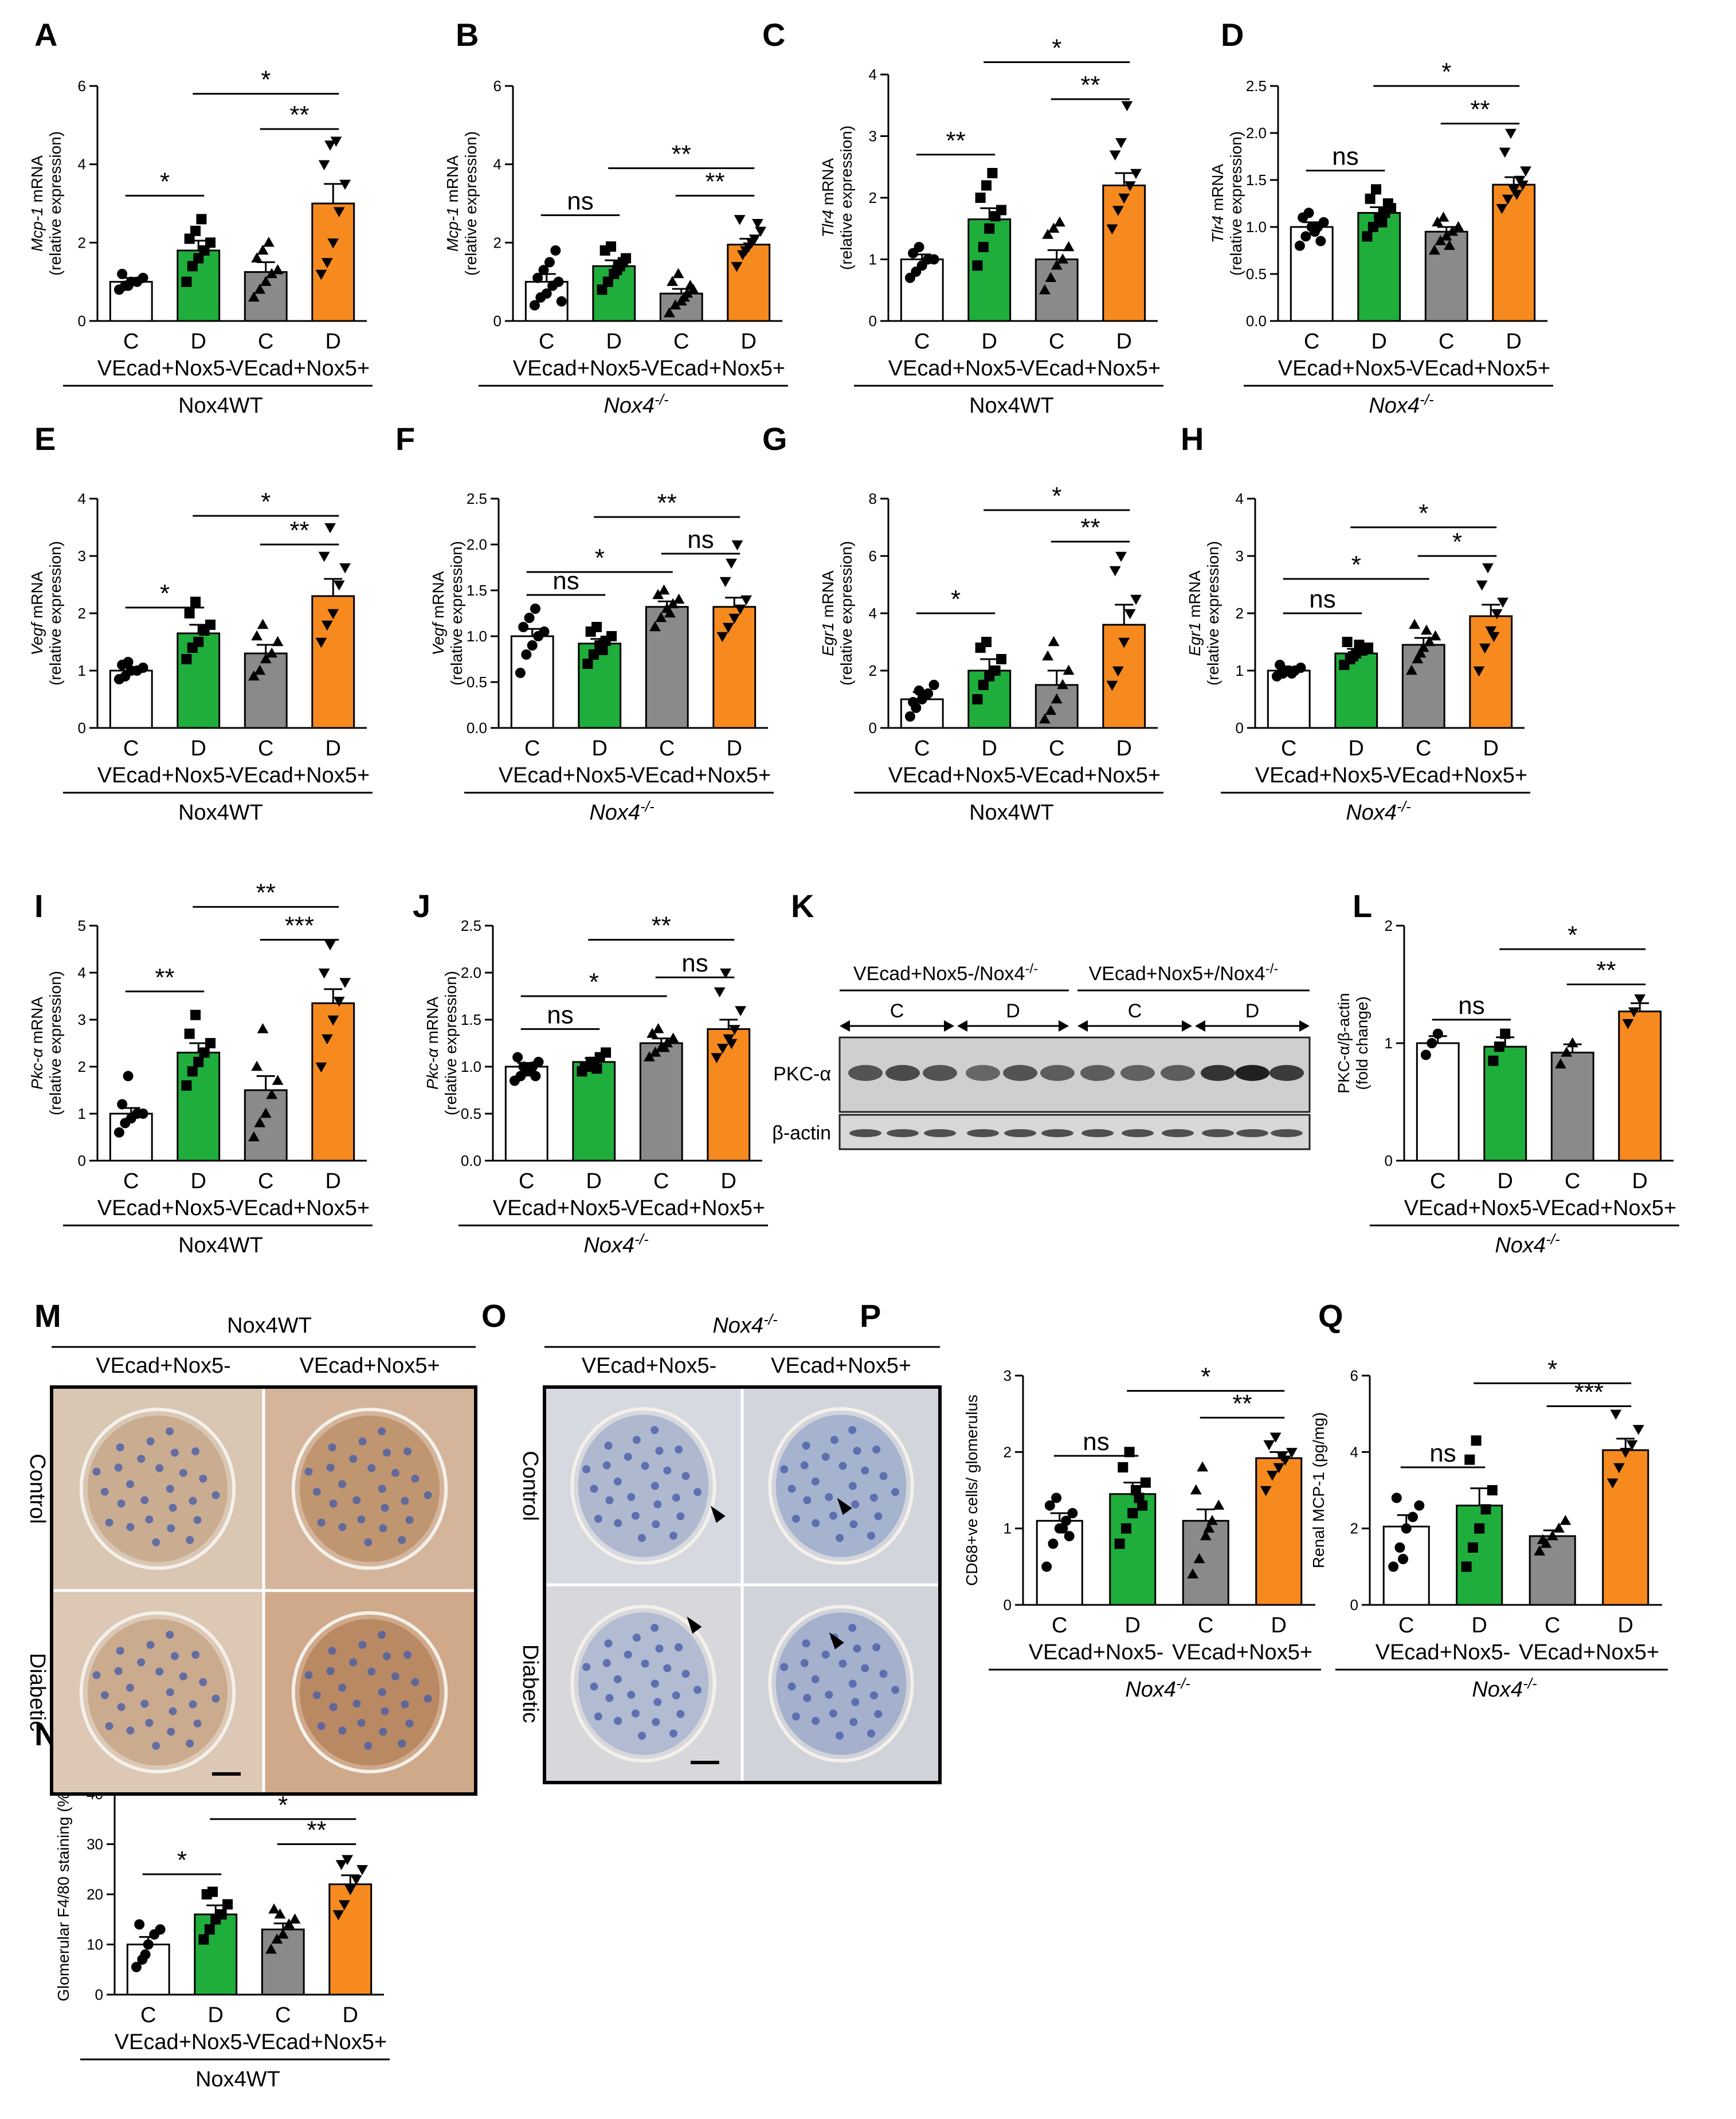 This screenshot has height=2119, width=1736. I want to click on y-tick-label: 0, so click(82, 321).